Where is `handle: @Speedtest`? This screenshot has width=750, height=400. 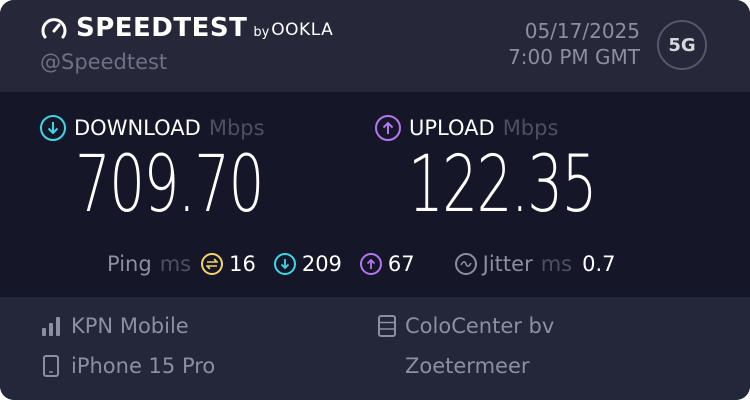
handle: @Speedtest is located at coordinates (104, 62).